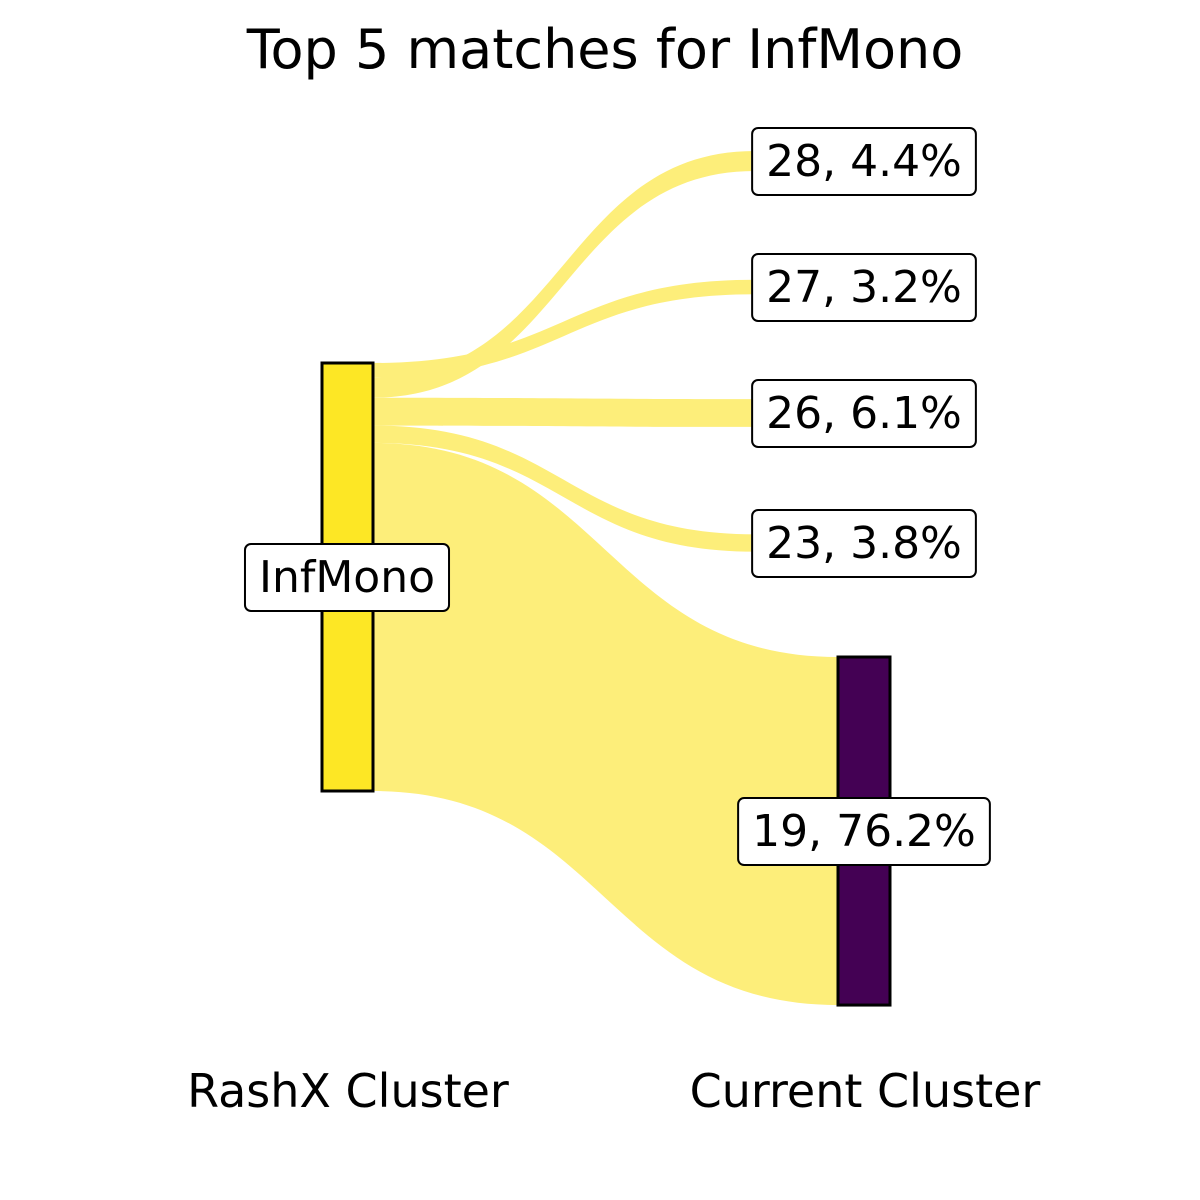 The height and width of the screenshot is (1200, 1200). I want to click on svg-text: 28, 4.4%, so click(864, 161).